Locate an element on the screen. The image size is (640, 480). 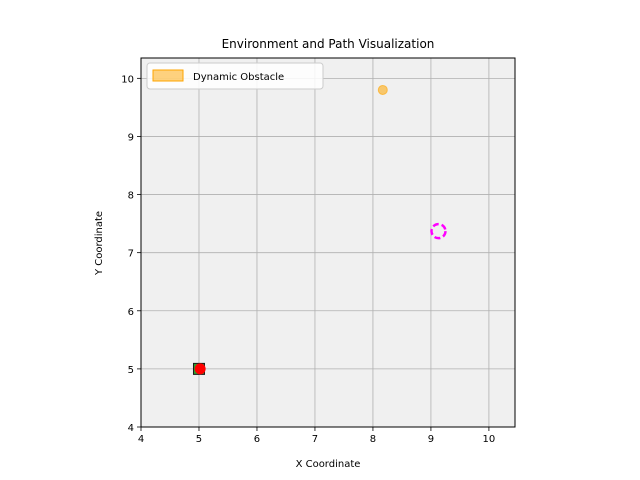
x-axis-label: X Coordinate is located at coordinates (328, 464).